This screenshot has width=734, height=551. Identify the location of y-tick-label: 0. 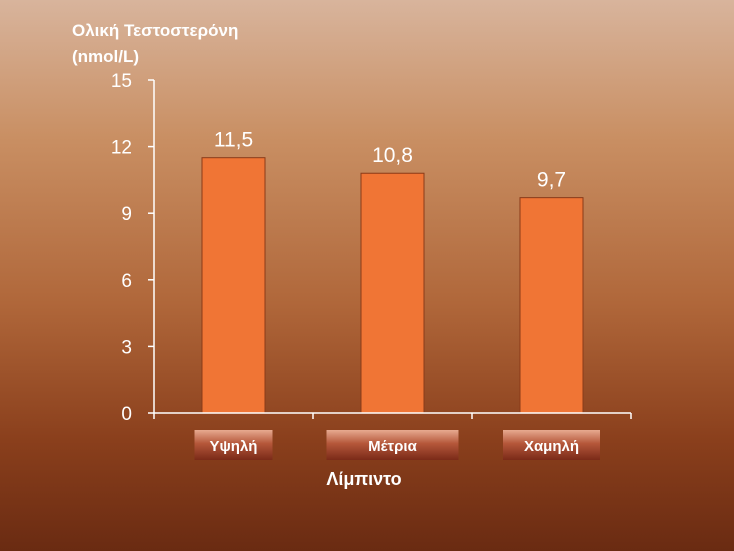
(126, 414).